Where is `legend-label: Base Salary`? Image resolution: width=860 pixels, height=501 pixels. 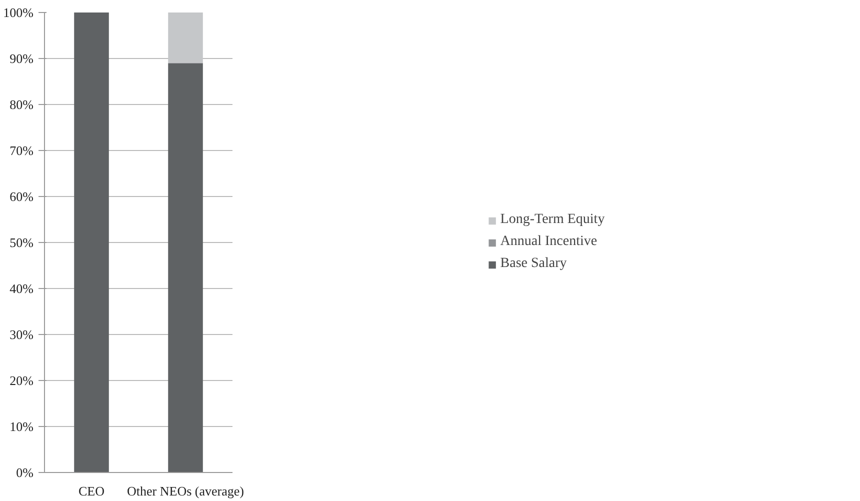
legend-label: Base Salary is located at coordinates (533, 264).